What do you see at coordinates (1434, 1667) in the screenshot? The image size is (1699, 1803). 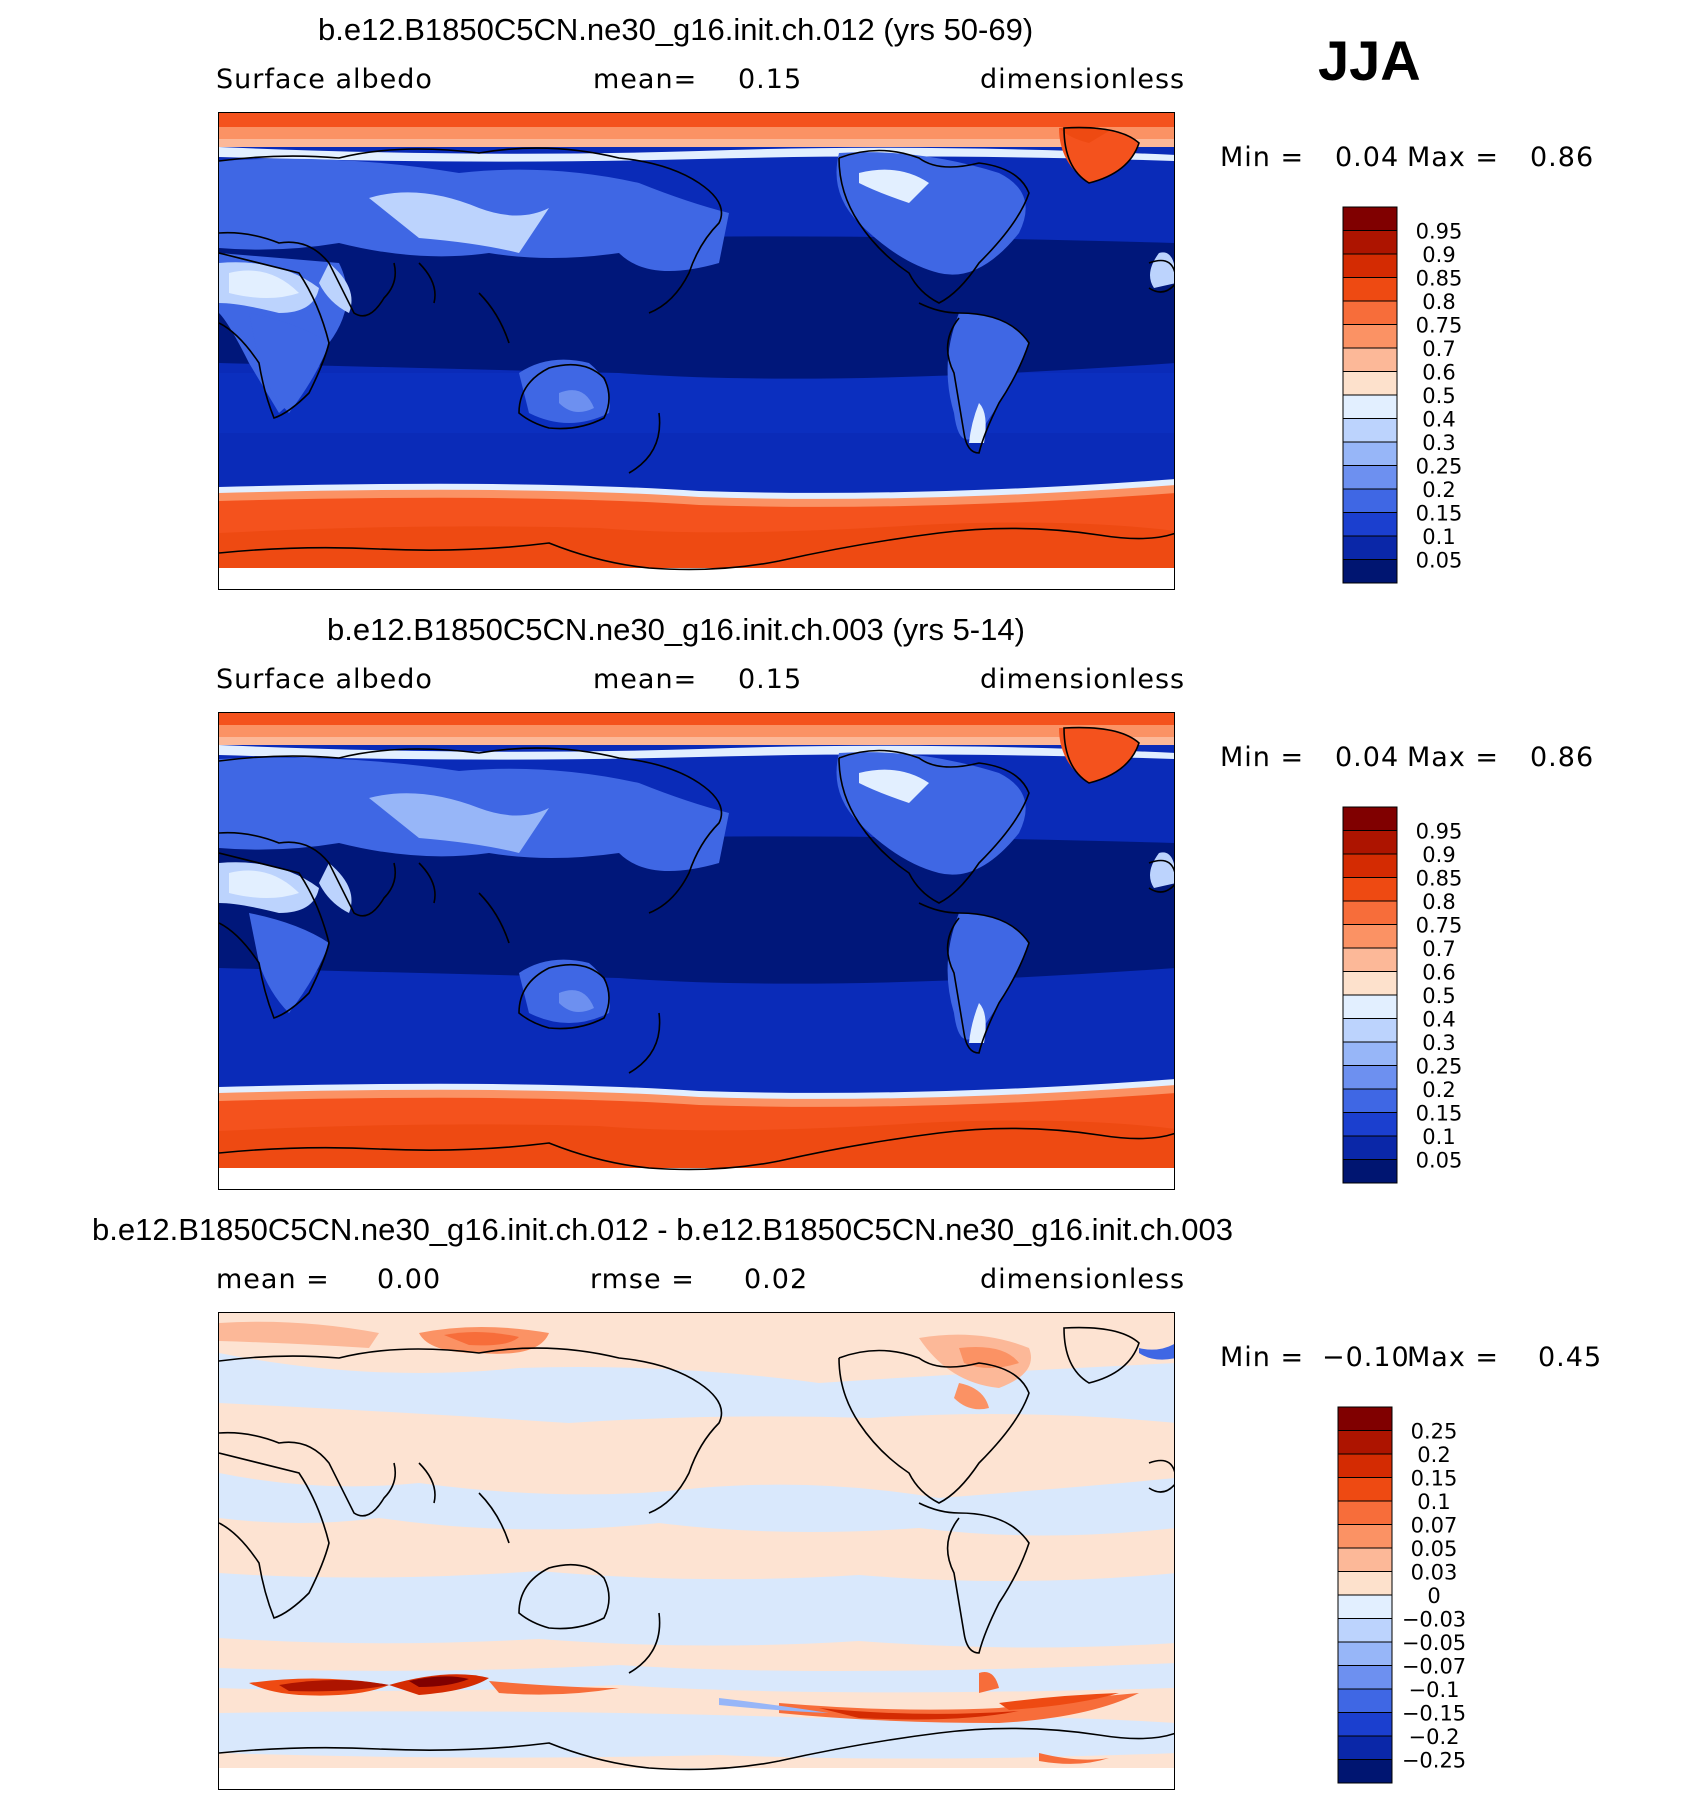 I see `colorbar-tick-label: −0.07` at bounding box center [1434, 1667].